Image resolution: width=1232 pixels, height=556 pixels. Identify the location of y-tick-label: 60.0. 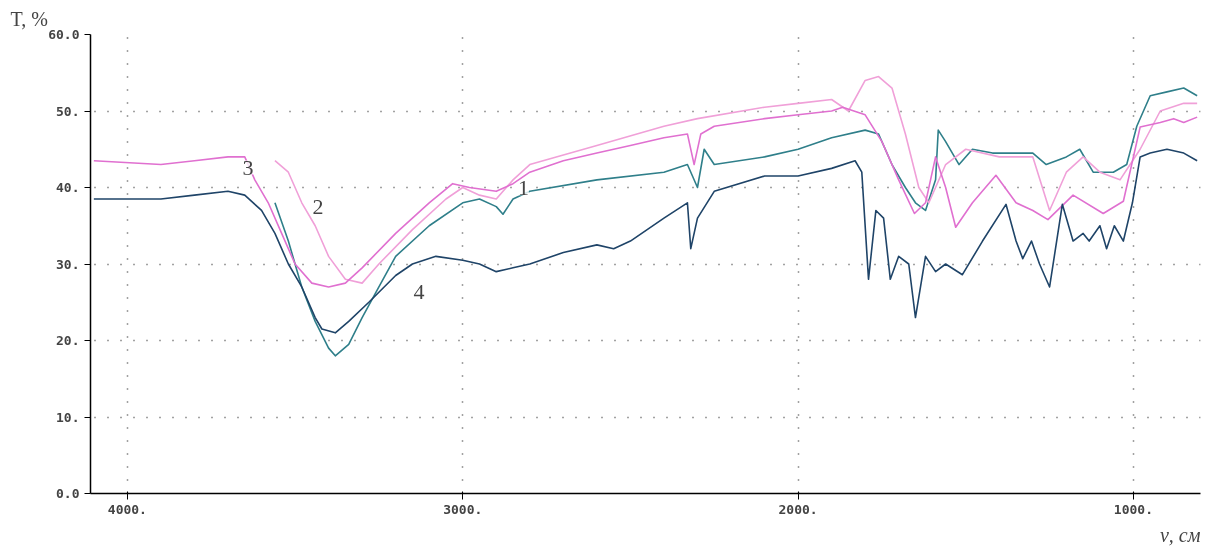
(64, 34).